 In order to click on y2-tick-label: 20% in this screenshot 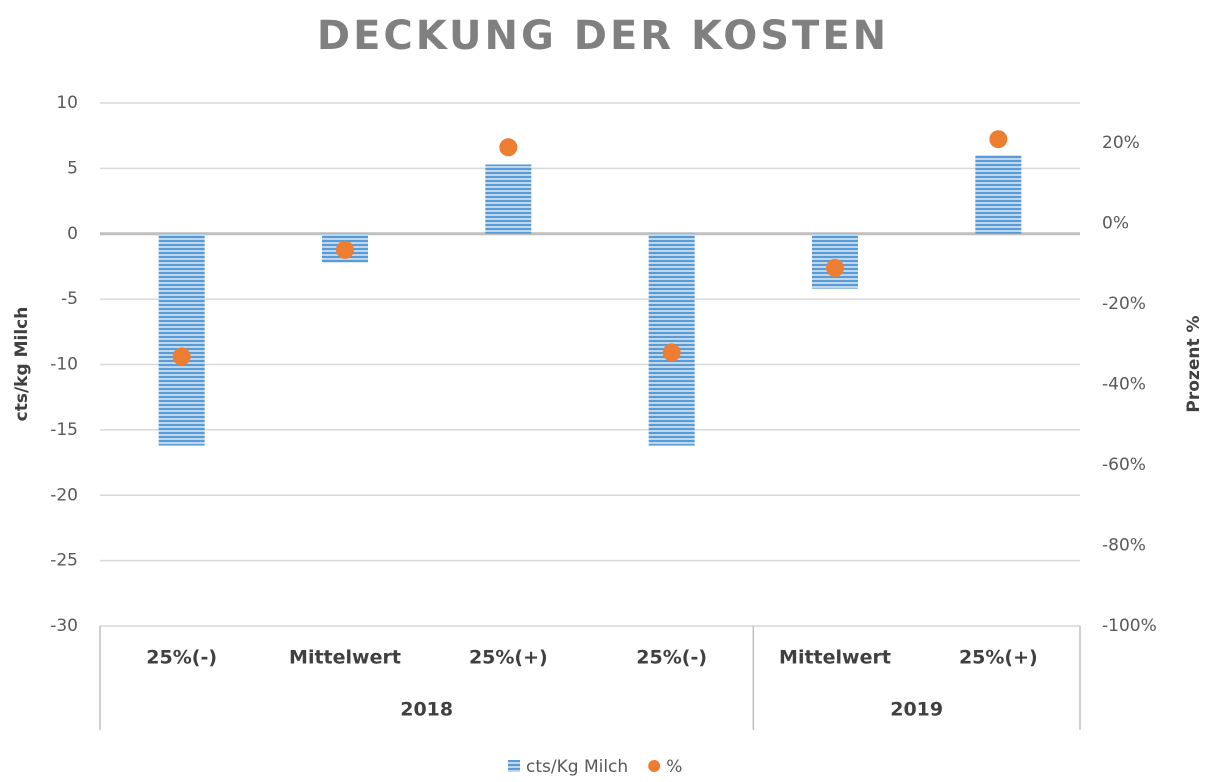, I will do `click(1121, 143)`.